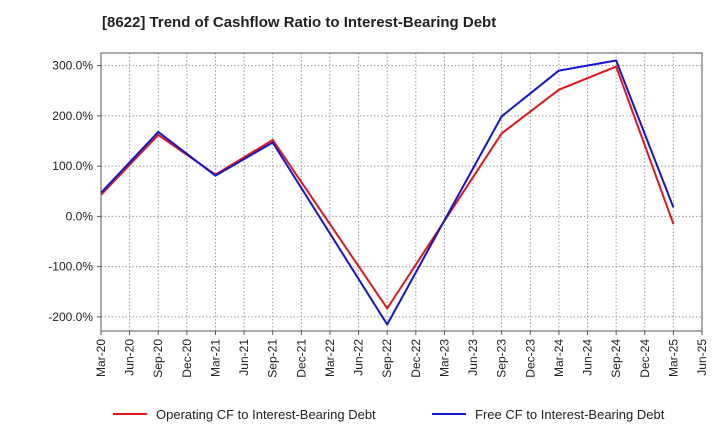  Describe the element at coordinates (444, 358) in the screenshot. I see `x-tick-label: Mar-23` at that location.